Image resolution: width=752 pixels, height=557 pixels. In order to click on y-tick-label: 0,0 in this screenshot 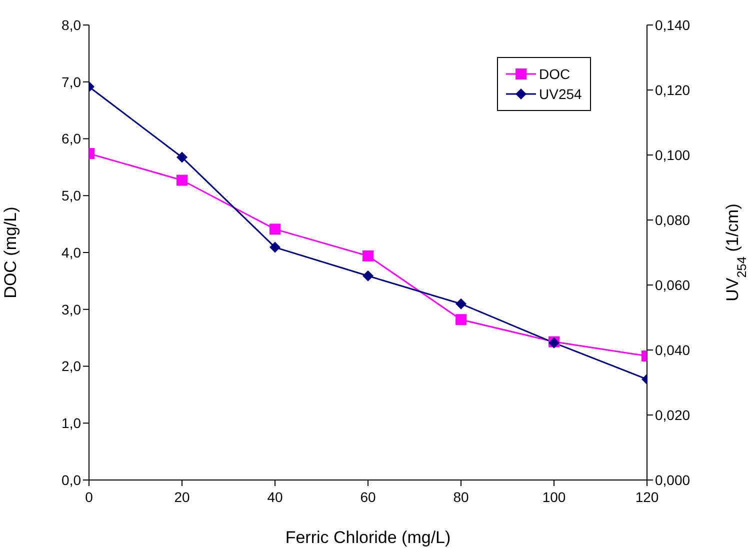, I will do `click(72, 480)`.